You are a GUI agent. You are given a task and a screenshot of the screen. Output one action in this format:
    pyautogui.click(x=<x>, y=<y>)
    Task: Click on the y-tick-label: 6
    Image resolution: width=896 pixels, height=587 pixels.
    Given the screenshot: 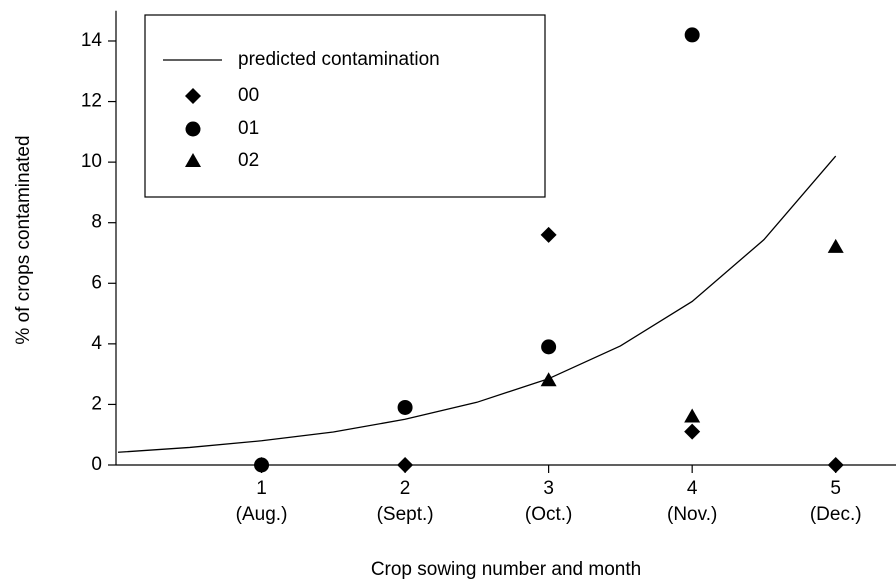 What is the action you would take?
    pyautogui.click(x=96, y=282)
    